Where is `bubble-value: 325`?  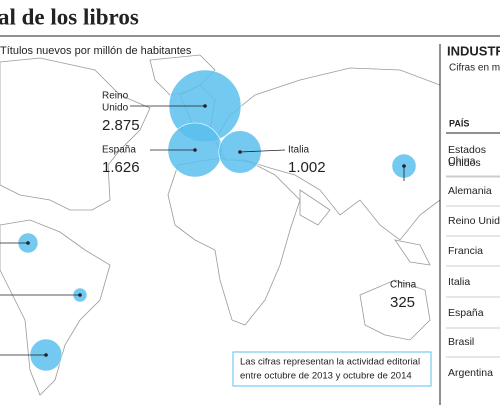 bubble-value: 325 is located at coordinates (402, 302).